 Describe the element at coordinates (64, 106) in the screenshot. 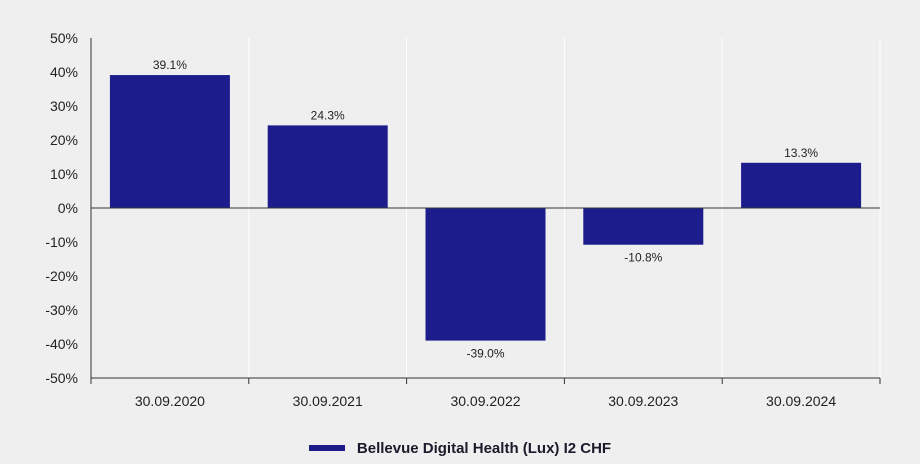

I see `y-tick-label: 30%` at that location.